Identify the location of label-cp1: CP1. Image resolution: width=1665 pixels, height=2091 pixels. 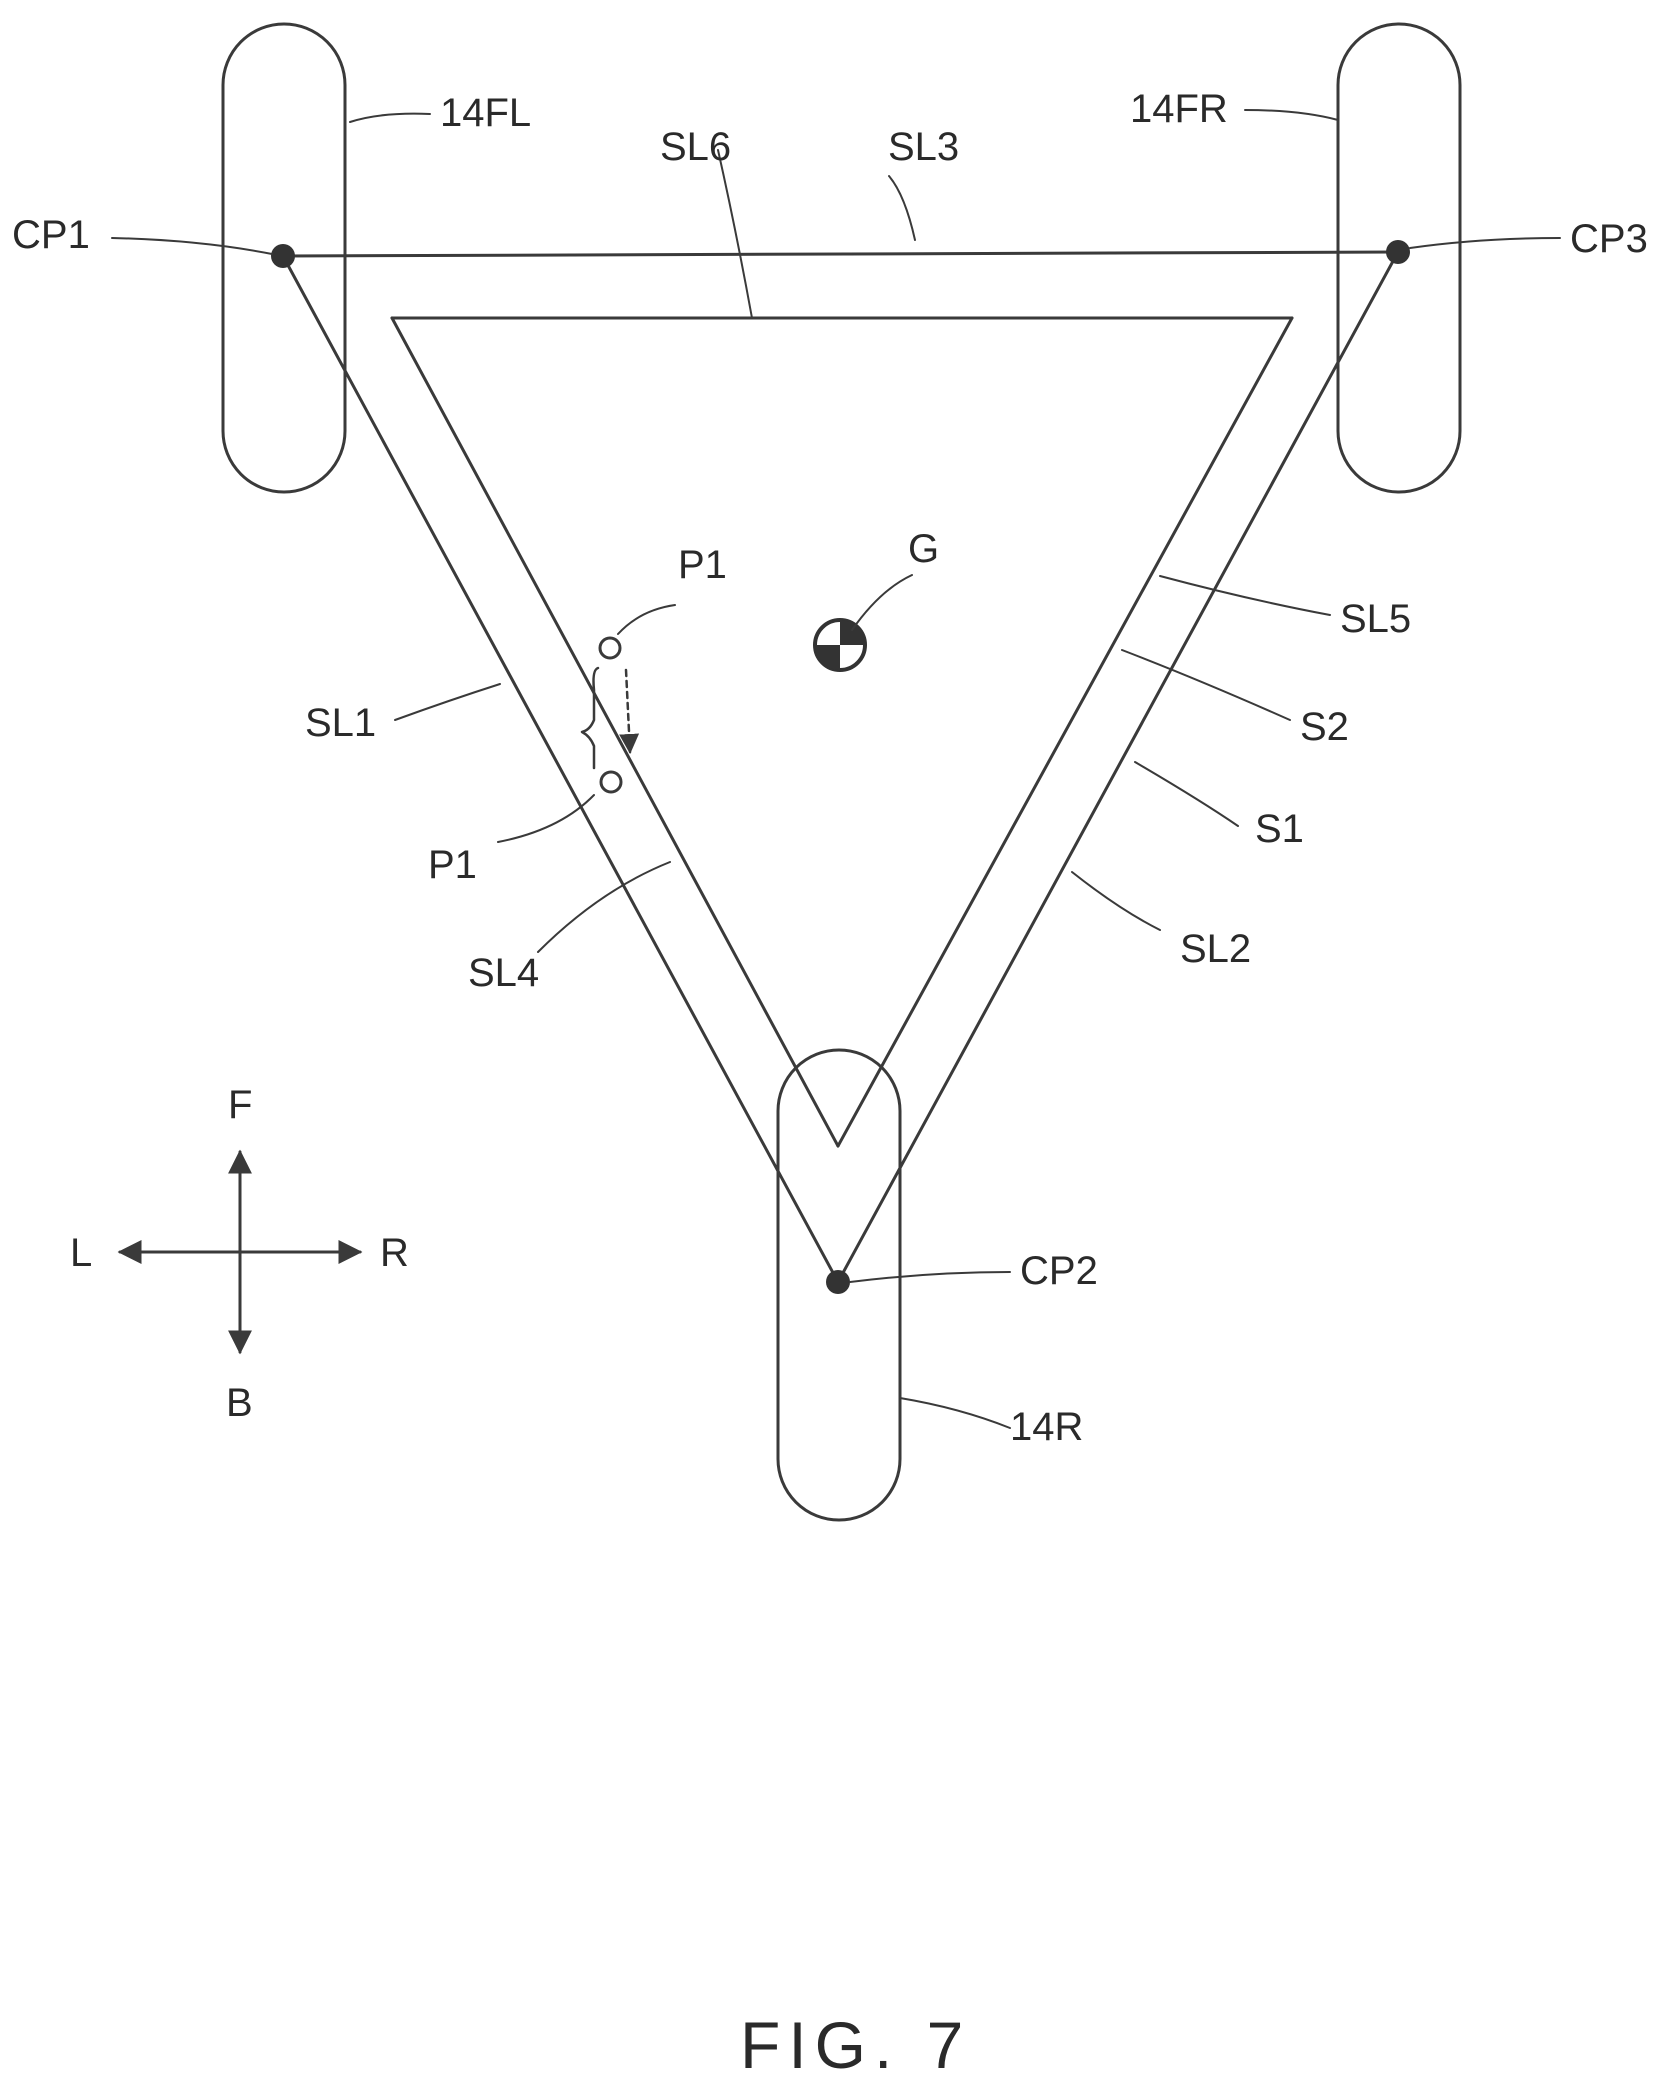
(51, 235).